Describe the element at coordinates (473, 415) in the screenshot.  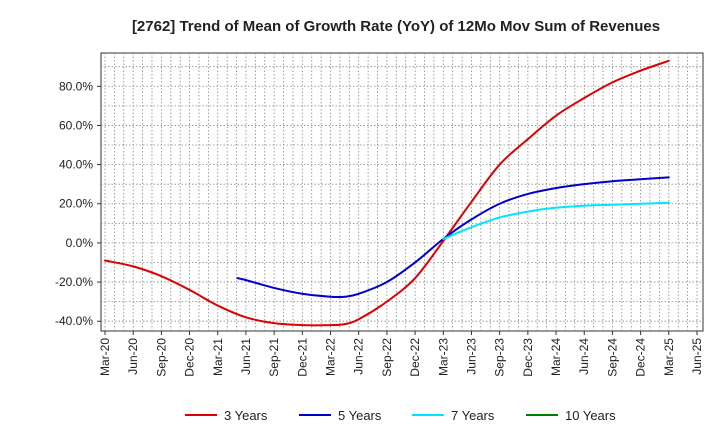
I see `legend-label: 7 Years` at that location.